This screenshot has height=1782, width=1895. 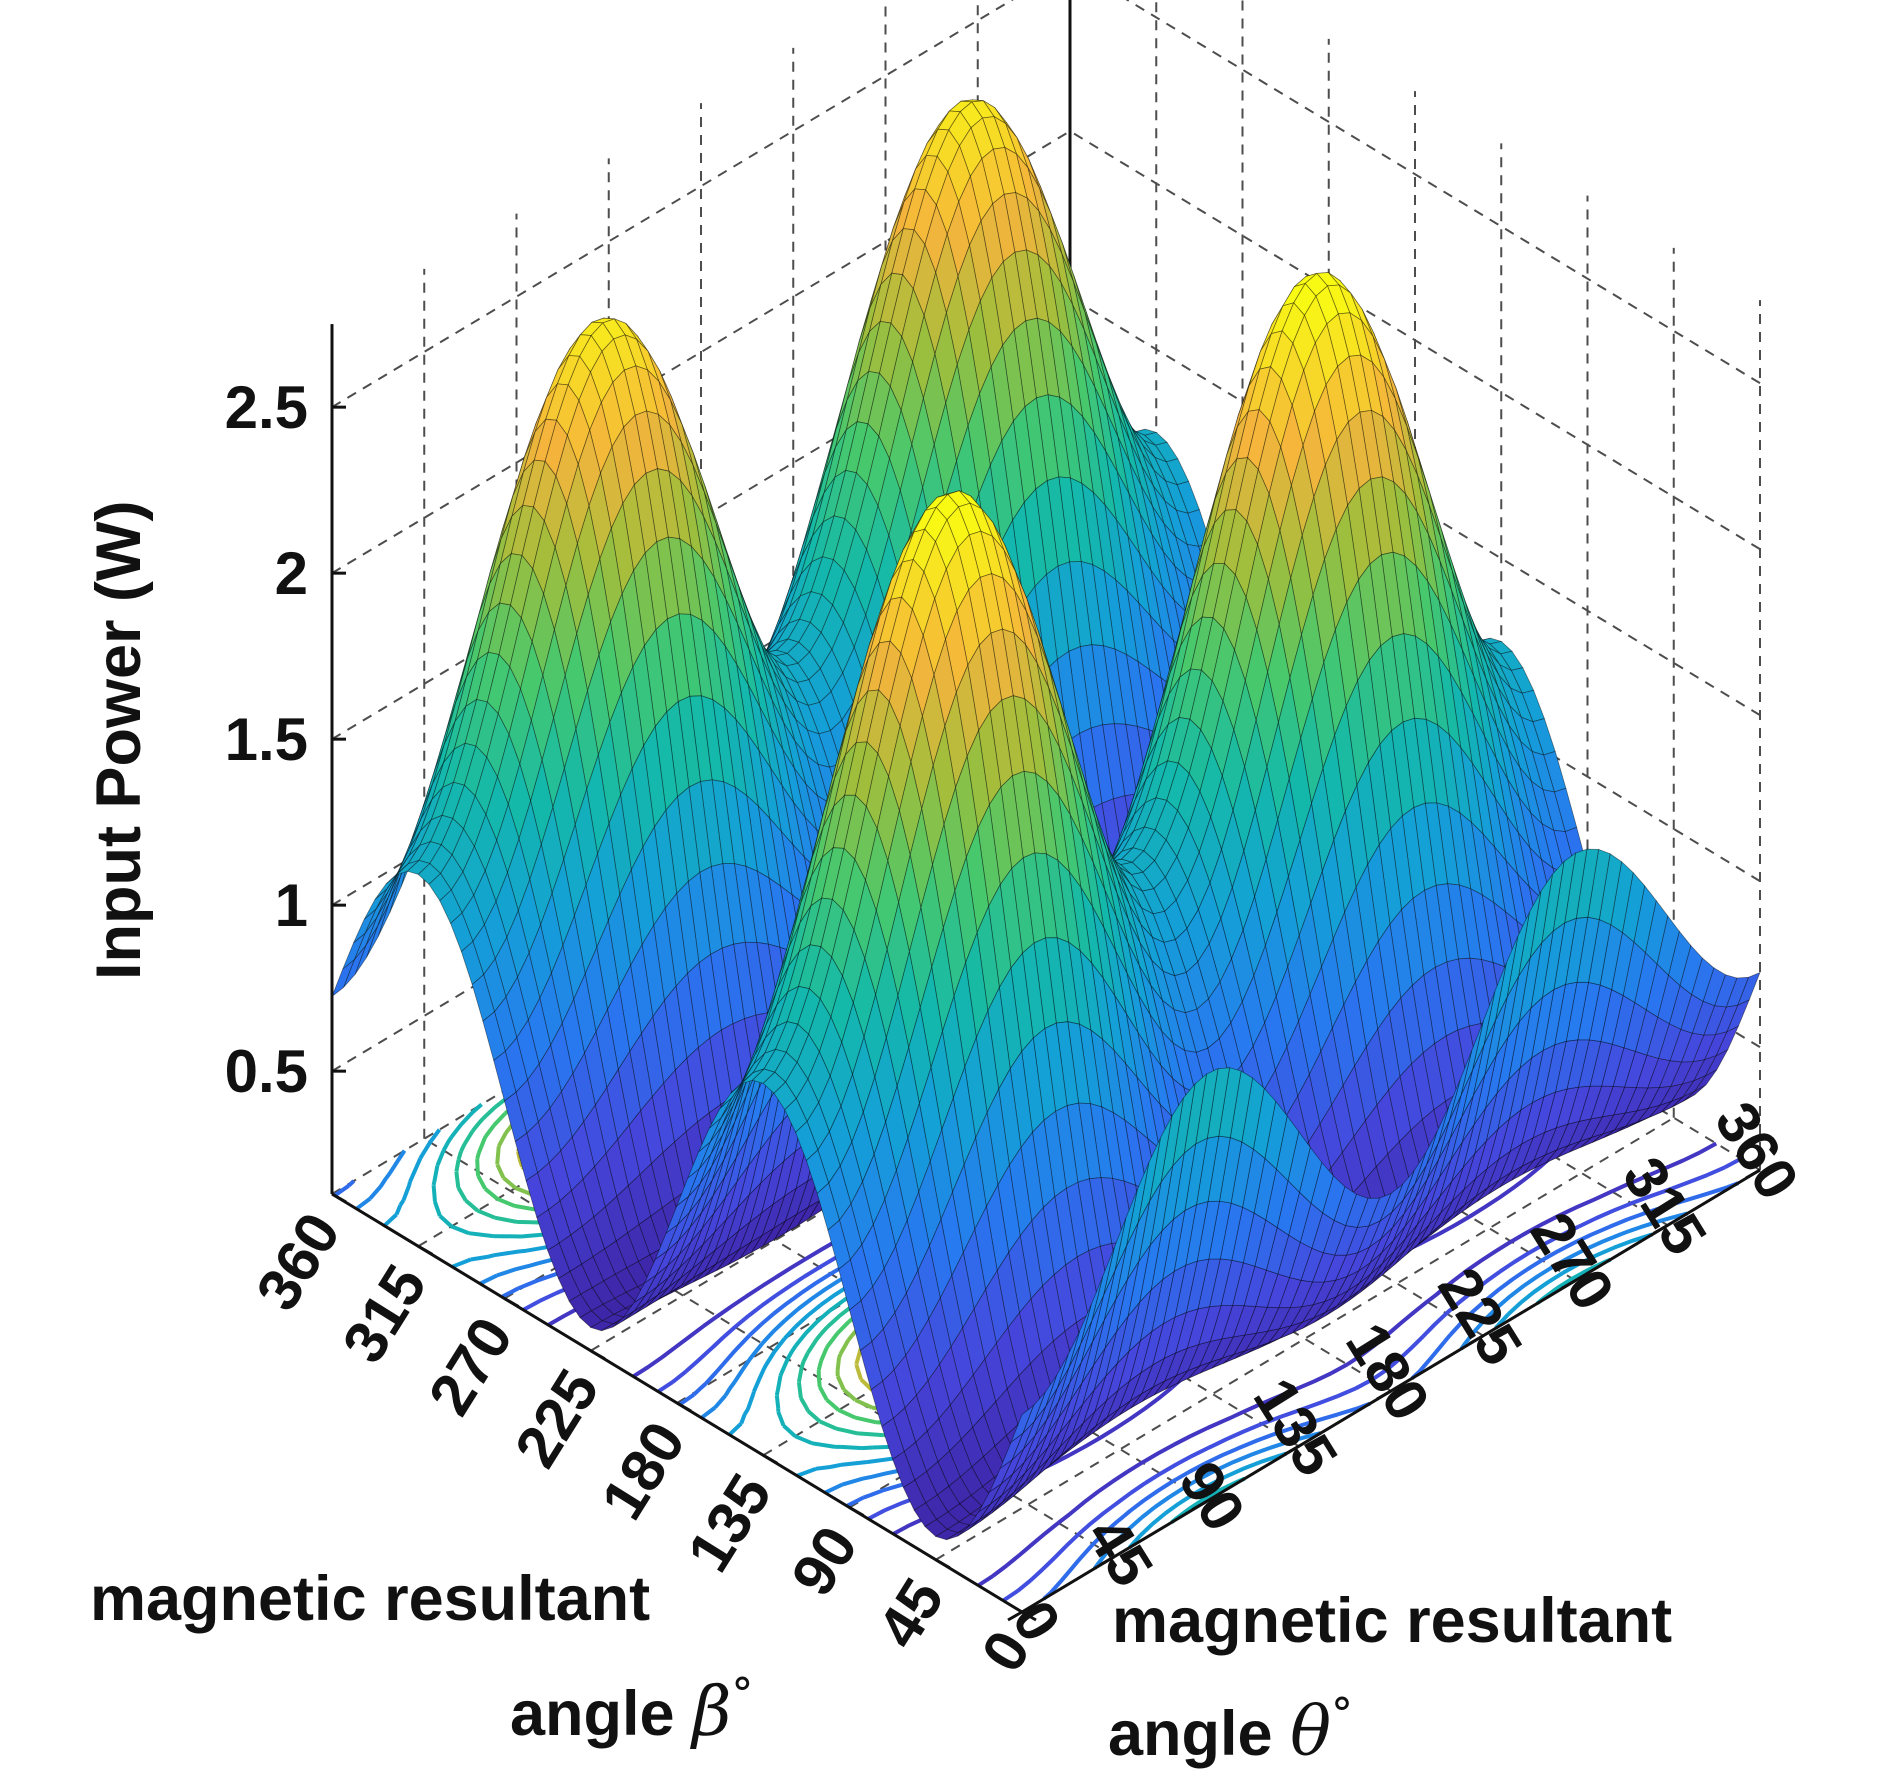 I want to click on x-tick-label: 360, so click(x=298, y=1261).